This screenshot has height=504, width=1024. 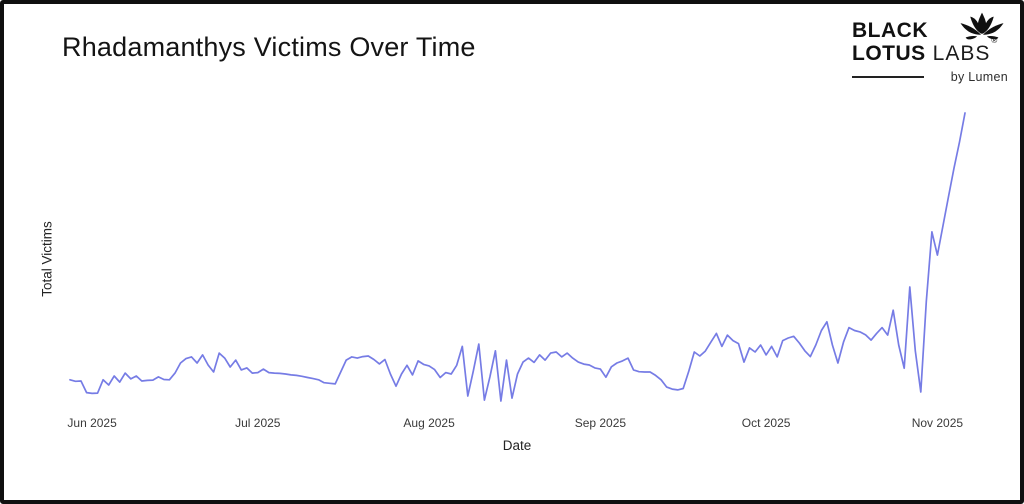 I want to click on x-tick-label: Jul 2025, so click(x=258, y=423).